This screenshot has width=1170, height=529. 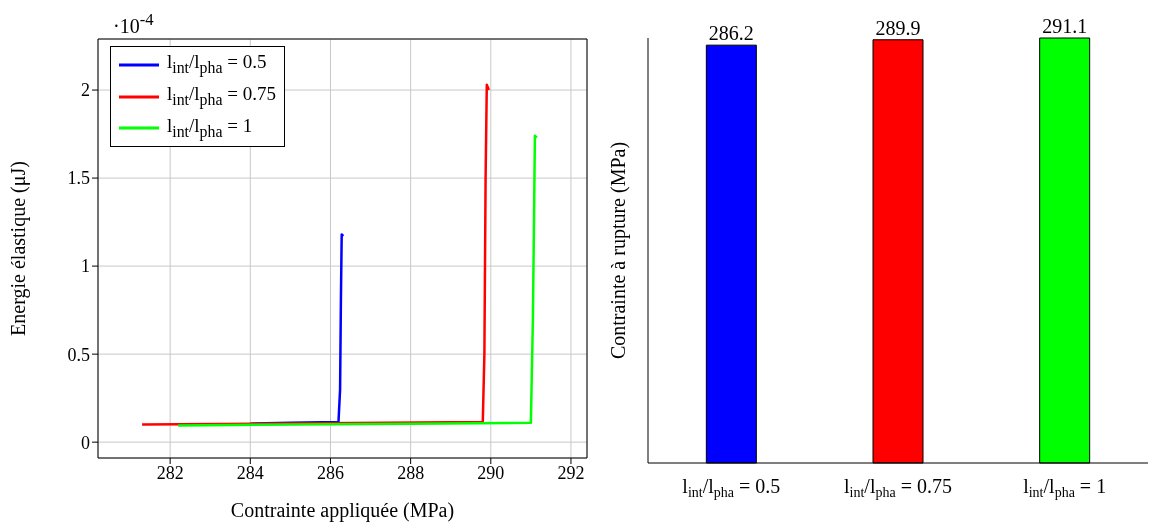 What do you see at coordinates (1065, 26) in the screenshot?
I see `data-label: 291.1` at bounding box center [1065, 26].